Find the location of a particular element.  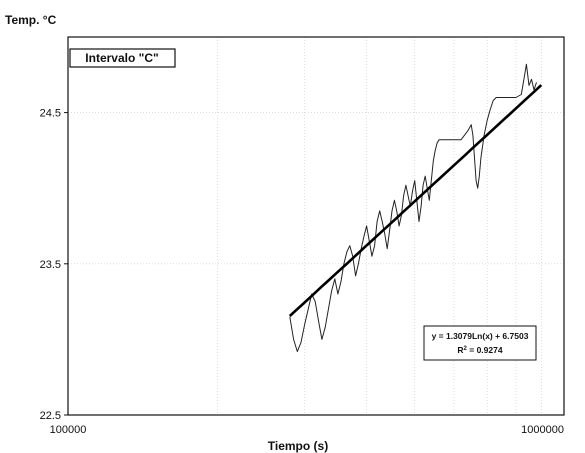

r-squared-value: = 0.9274 is located at coordinates (485, 350).